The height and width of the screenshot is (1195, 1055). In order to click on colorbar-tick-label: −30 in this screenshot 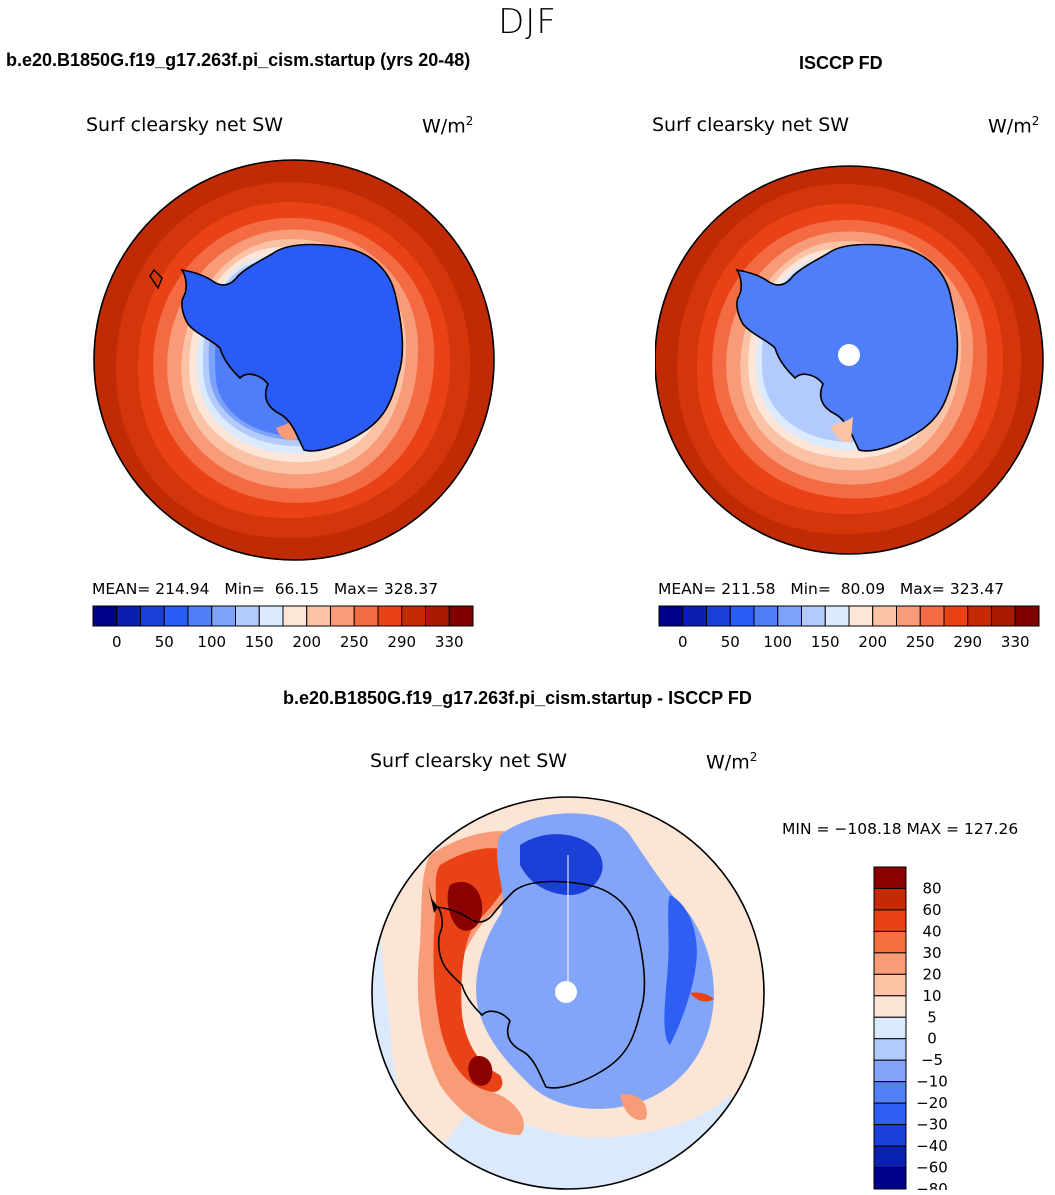, I will do `click(932, 1125)`.